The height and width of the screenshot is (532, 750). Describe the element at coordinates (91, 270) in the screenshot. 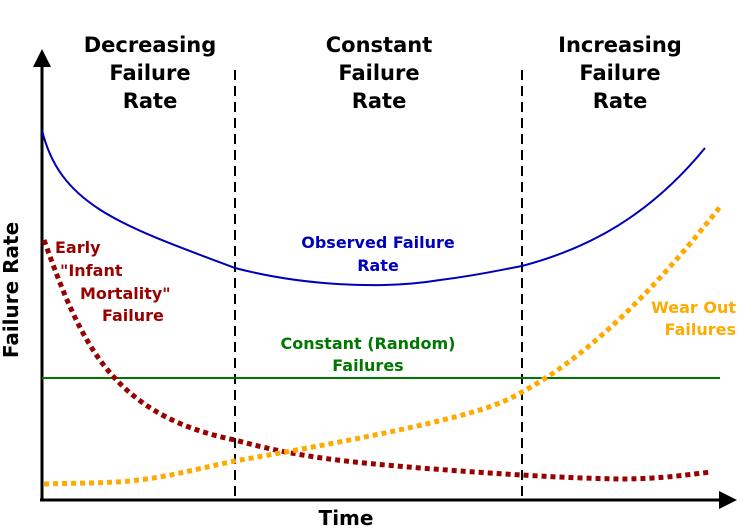

I see `curve-label-line: "Infant` at that location.